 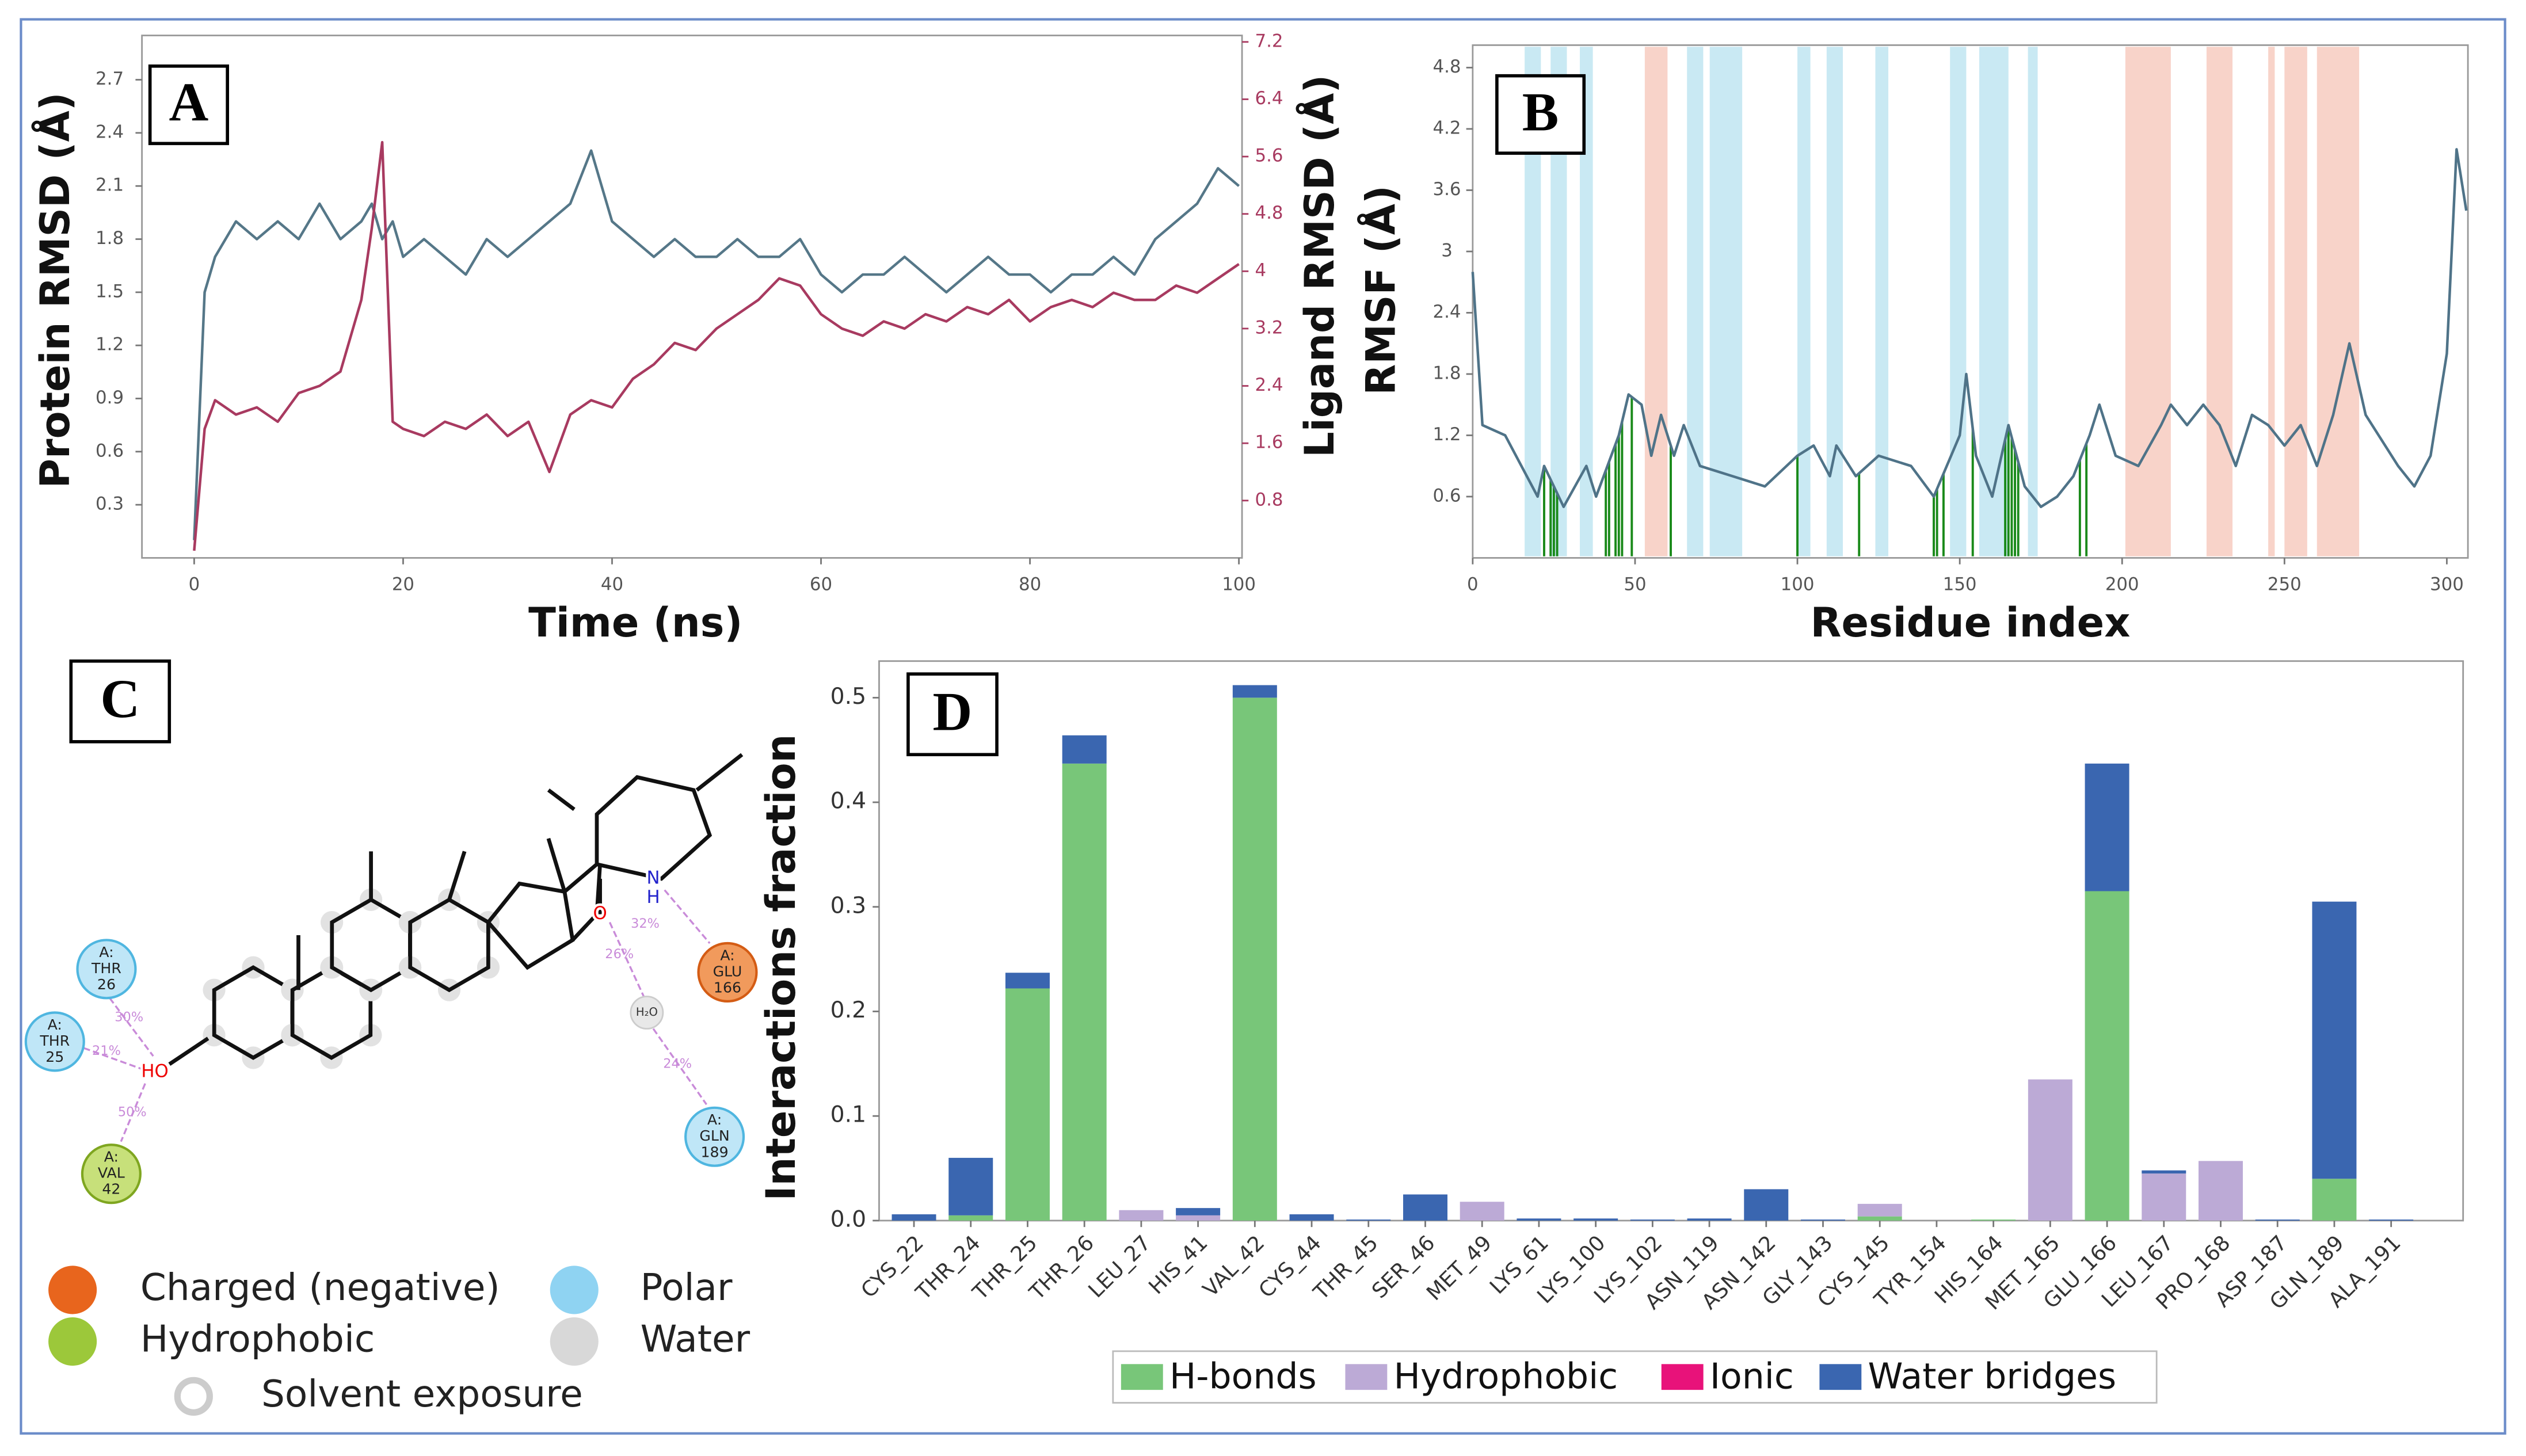 I want to click on atom-label: O, so click(x=600, y=913).